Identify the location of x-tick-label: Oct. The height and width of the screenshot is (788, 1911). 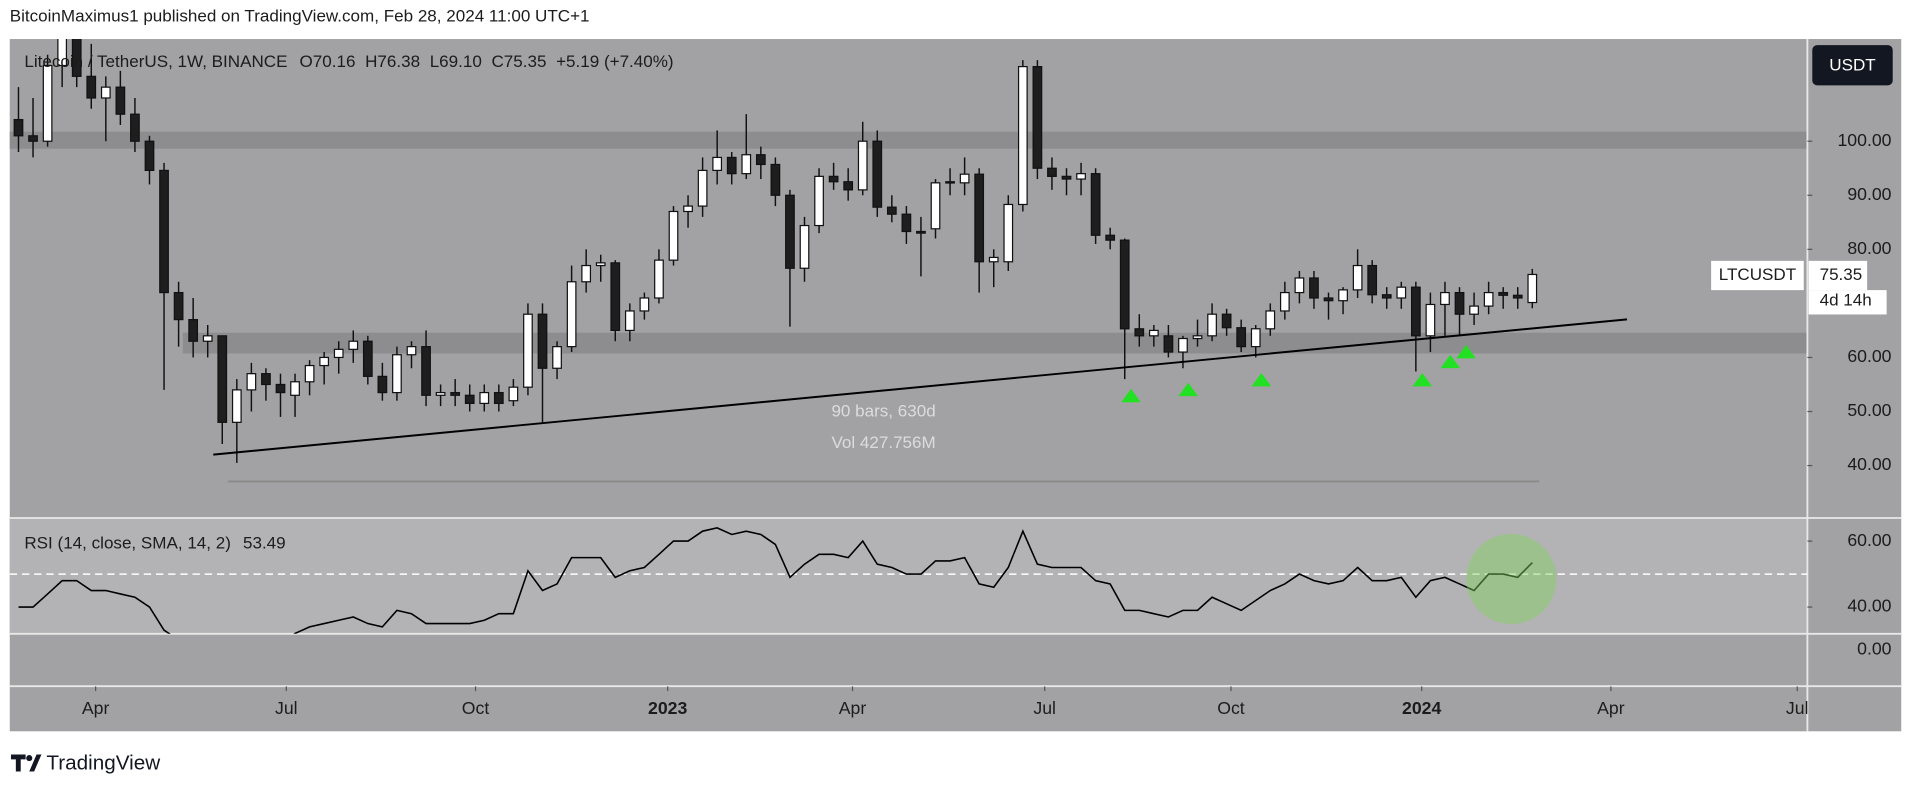
(1231, 708).